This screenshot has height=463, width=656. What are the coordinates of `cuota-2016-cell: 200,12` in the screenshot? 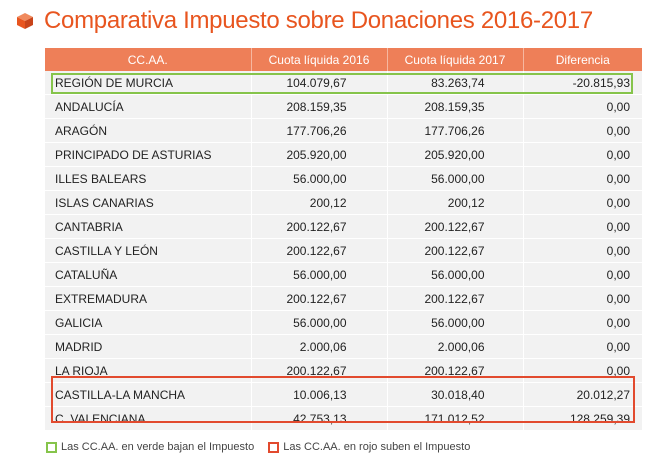 It's located at (319, 202).